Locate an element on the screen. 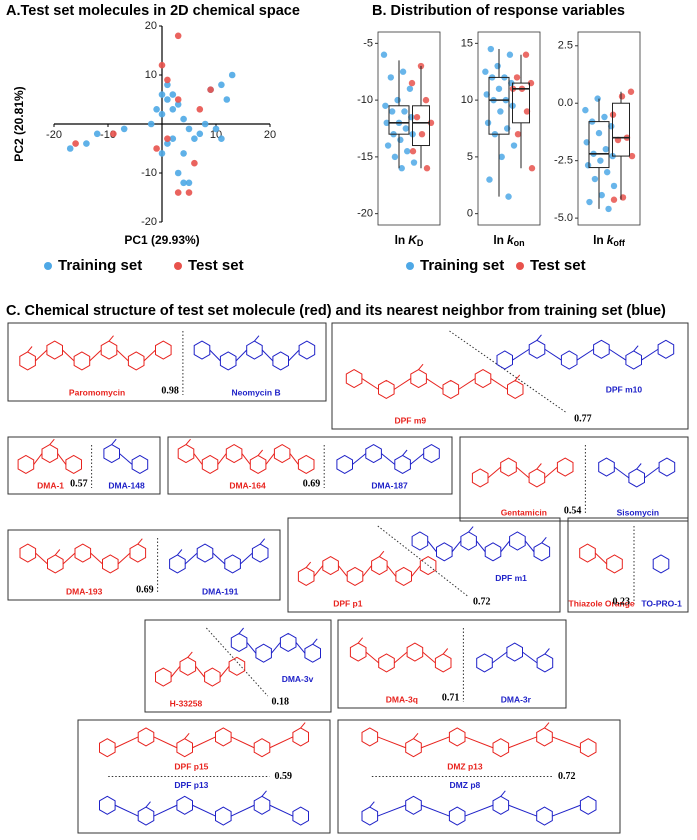 This screenshot has height=840, width=697. neighbor-molecule-name: DMA-3r is located at coordinates (516, 699).